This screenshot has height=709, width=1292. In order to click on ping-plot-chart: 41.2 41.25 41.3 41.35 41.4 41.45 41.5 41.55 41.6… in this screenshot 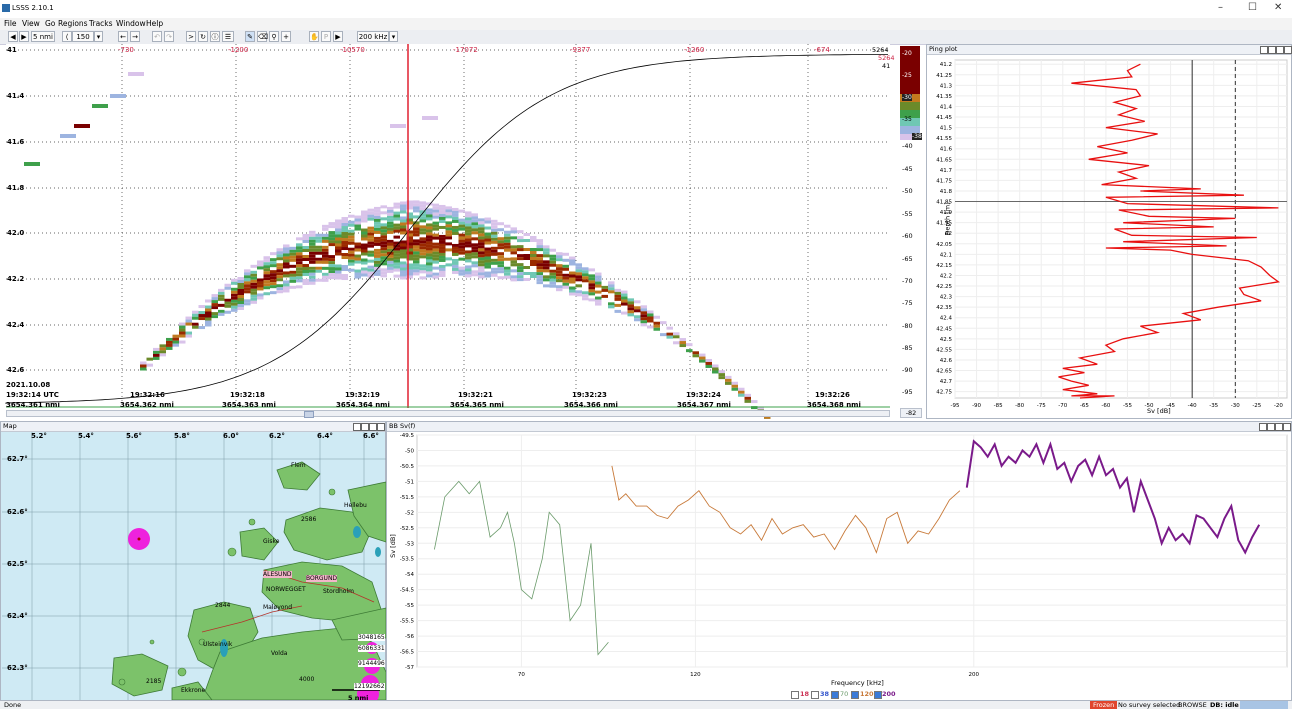, I will do `click(1109, 236)`.